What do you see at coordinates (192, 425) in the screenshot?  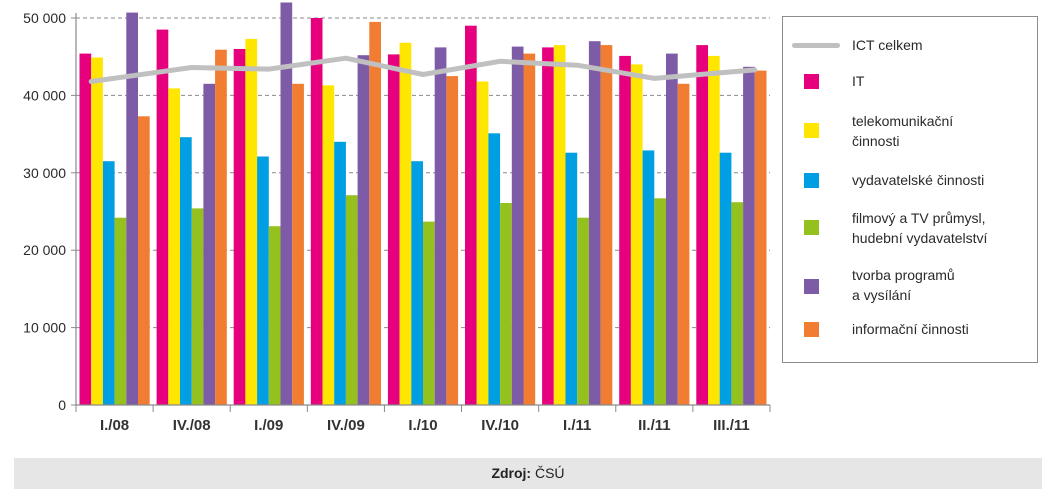 I see `x-tick-label: IV./08` at bounding box center [192, 425].